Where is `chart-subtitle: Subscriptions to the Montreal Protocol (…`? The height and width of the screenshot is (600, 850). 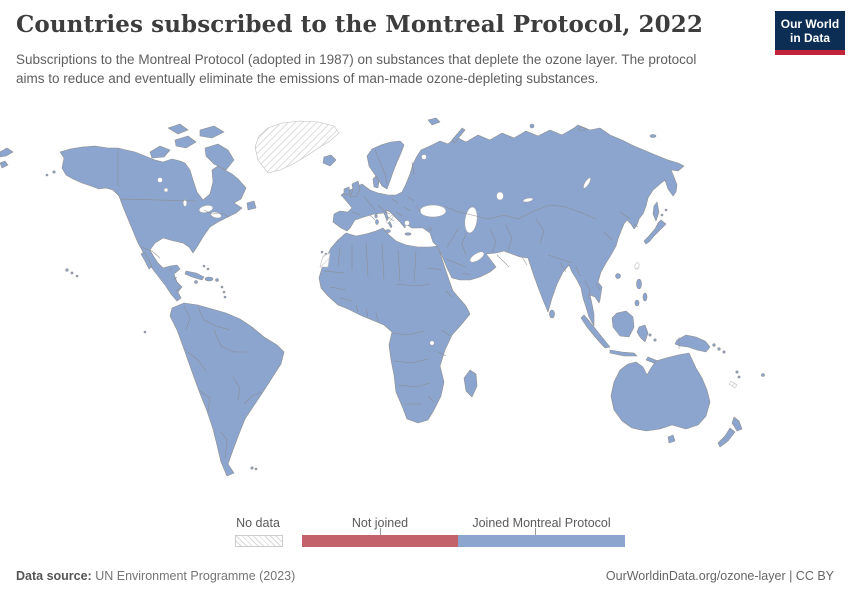 chart-subtitle: Subscriptions to the Montreal Protocol (… is located at coordinates (356, 69).